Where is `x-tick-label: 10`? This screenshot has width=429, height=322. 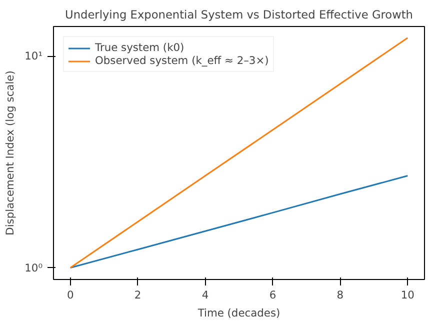 x-tick-label: 10 is located at coordinates (407, 295).